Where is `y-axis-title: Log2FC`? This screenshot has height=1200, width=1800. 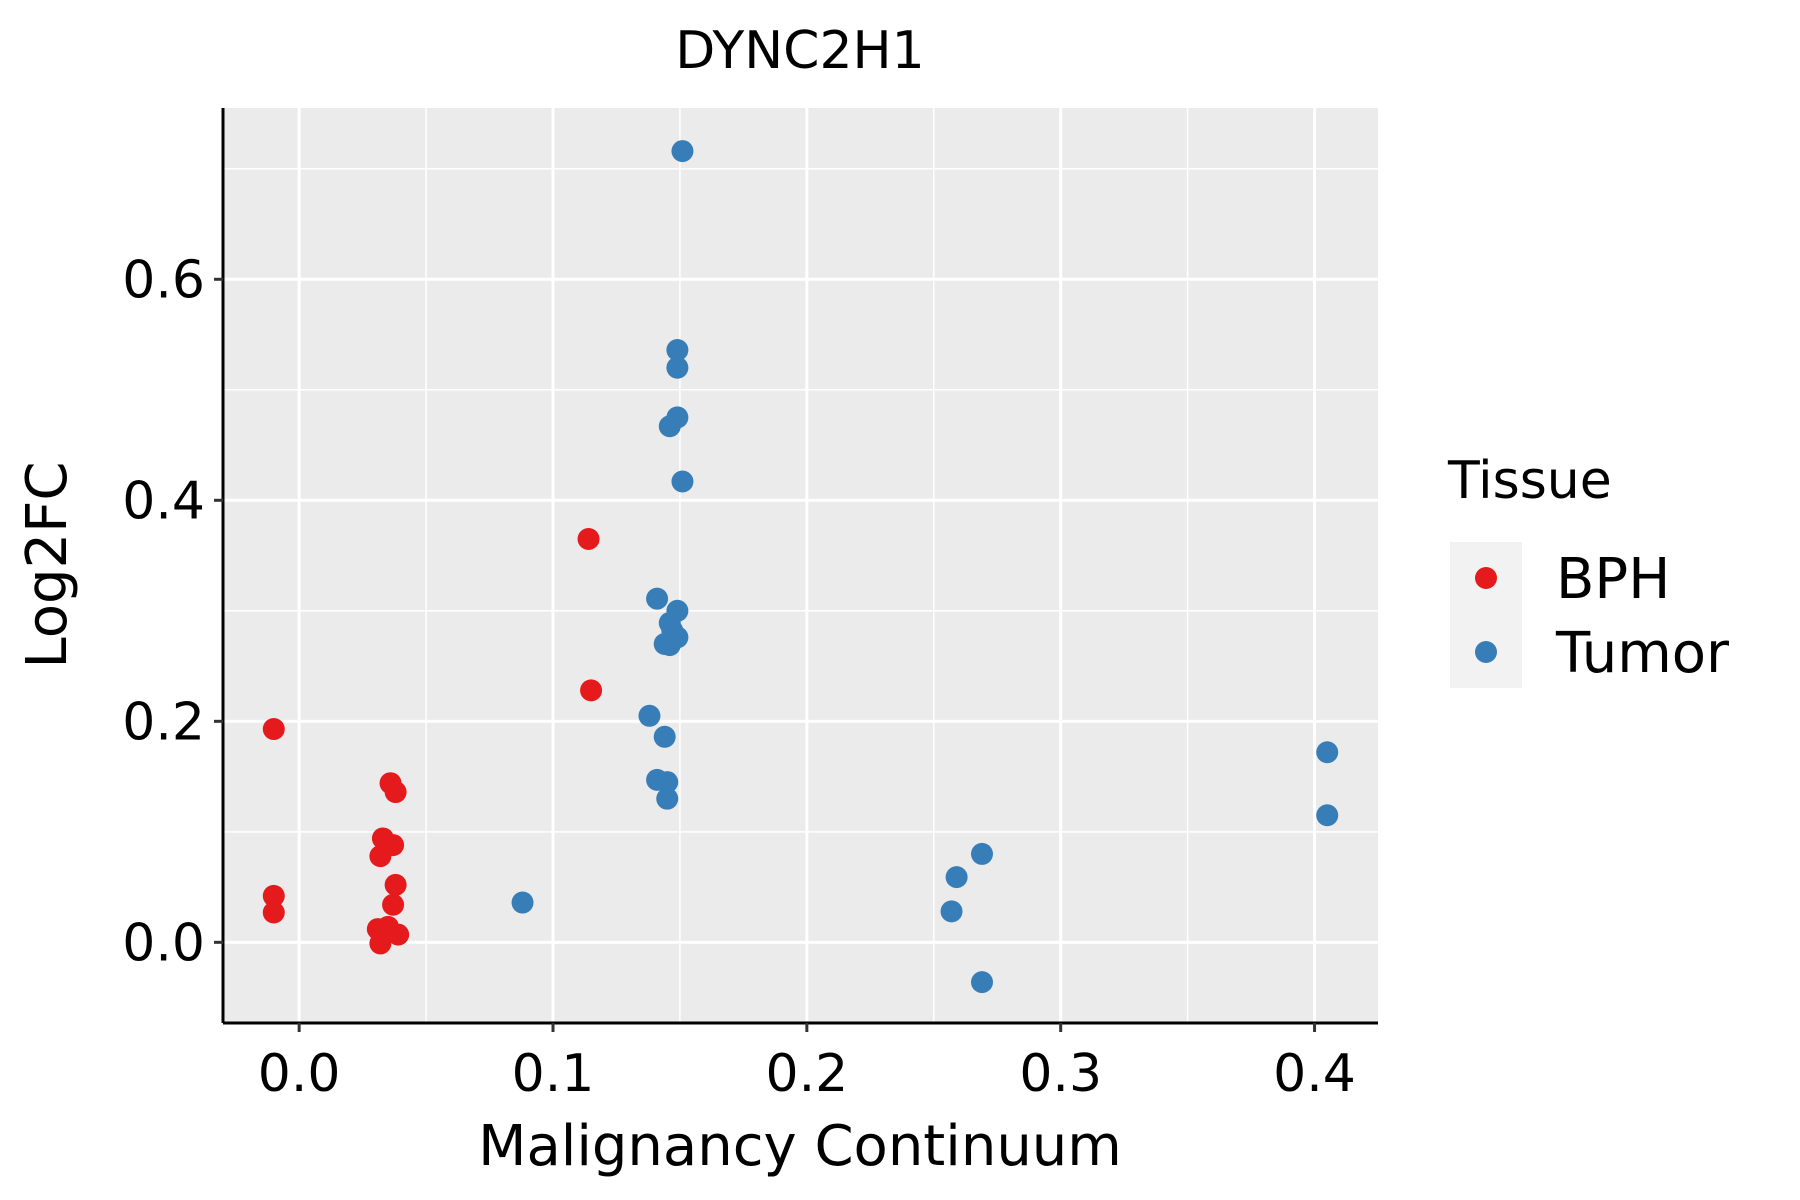 y-axis-title: Log2FC is located at coordinates (47, 565).